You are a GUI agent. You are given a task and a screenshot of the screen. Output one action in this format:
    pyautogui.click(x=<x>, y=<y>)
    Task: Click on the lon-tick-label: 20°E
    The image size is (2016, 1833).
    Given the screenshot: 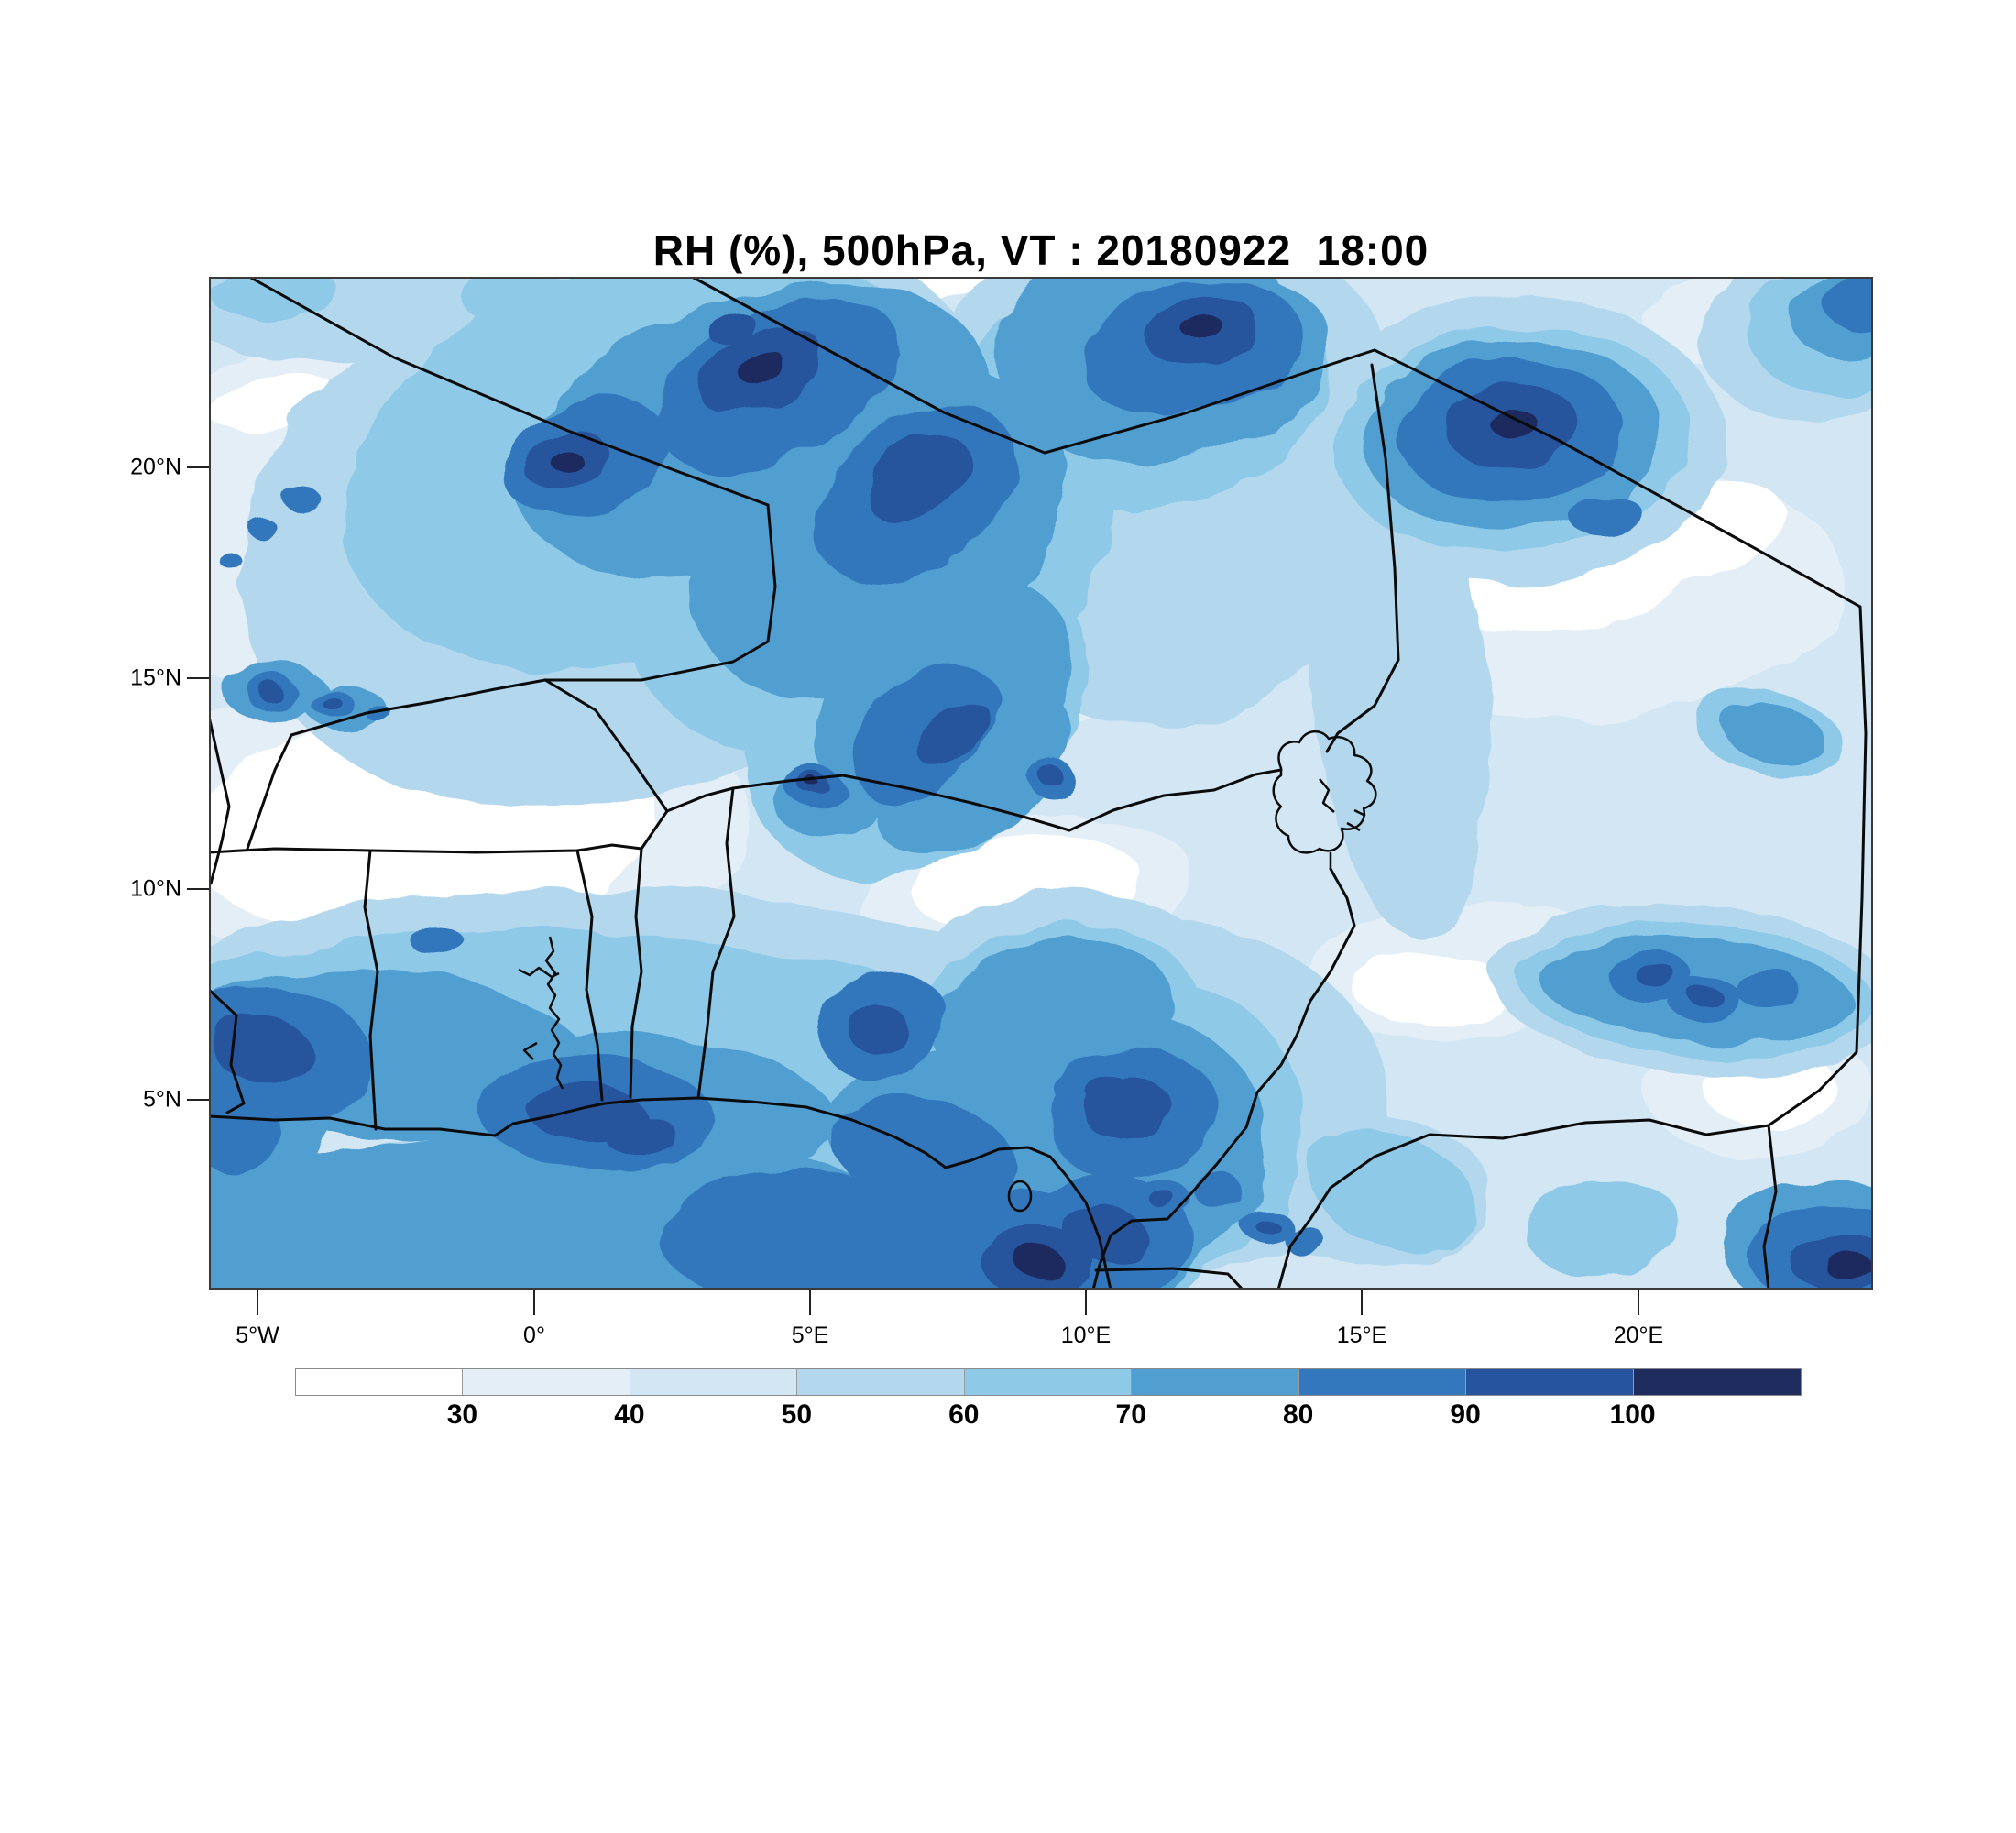 What is the action you would take?
    pyautogui.click(x=1638, y=1335)
    